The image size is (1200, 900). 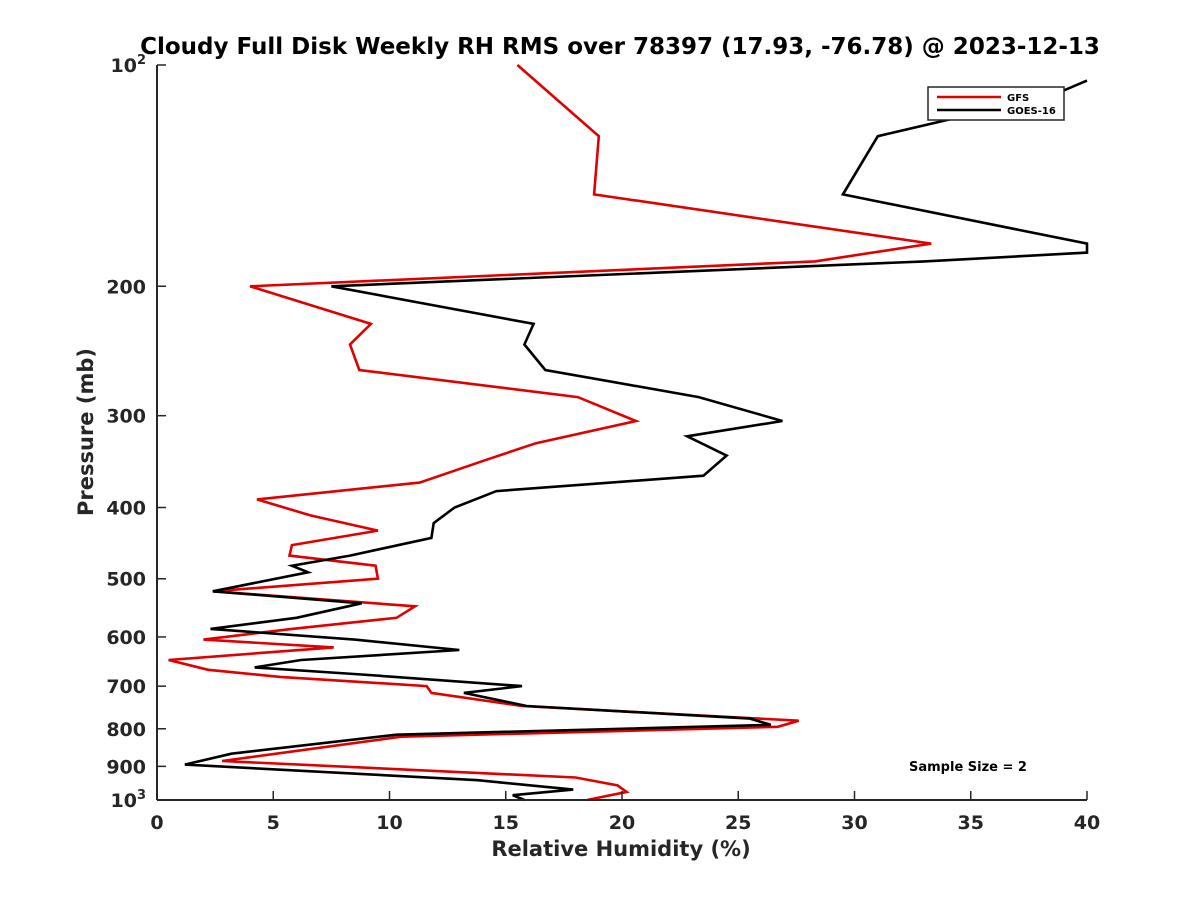 I want to click on legend-label-gfs: GFS, so click(x=1018, y=98).